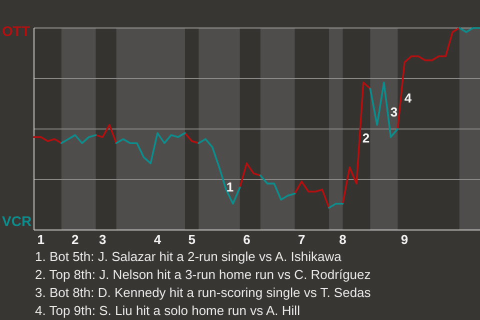 This screenshot has height=320, width=480. Describe the element at coordinates (230, 186) in the screenshot. I see `annotation: 1` at that location.